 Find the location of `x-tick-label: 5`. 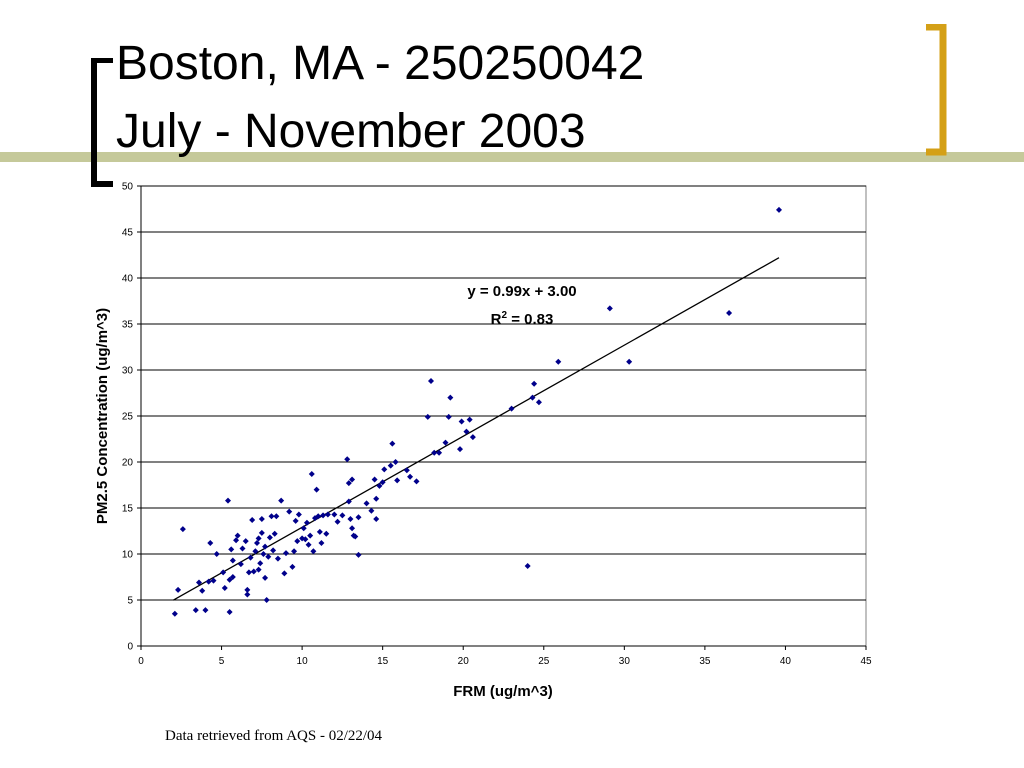

x-tick-label: 5 is located at coordinates (222, 661).